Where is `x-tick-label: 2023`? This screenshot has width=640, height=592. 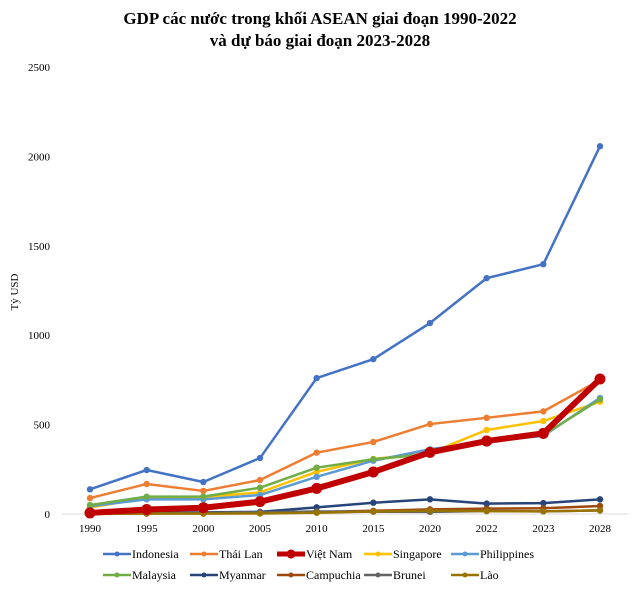
x-tick-label: 2023 is located at coordinates (543, 529).